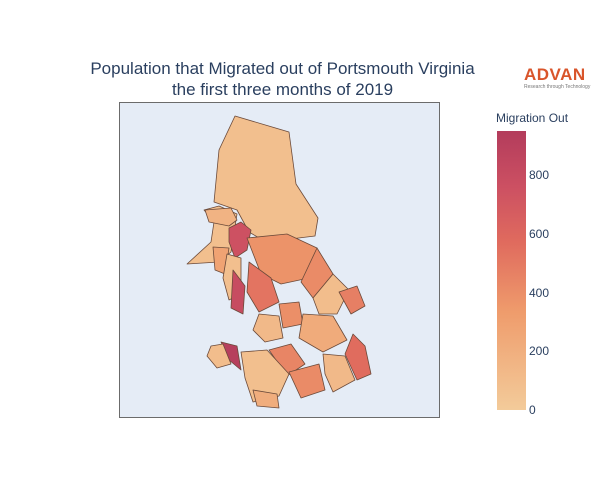 Image resolution: width=600 pixels, height=500 pixels. Describe the element at coordinates (539, 292) in the screenshot. I see `colorbar-tick-400: 400` at that location.